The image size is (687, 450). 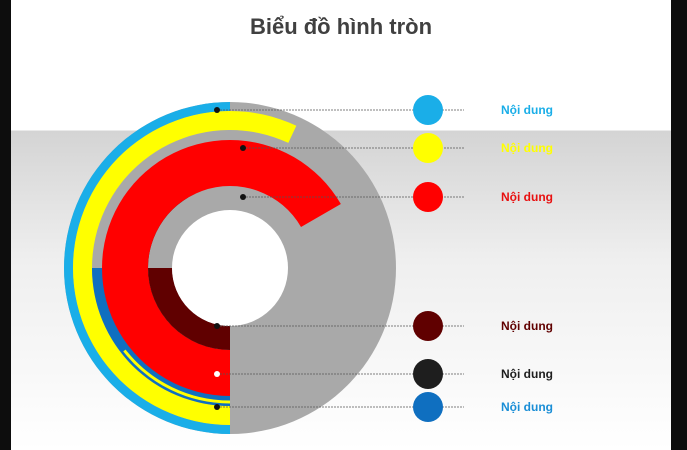 What do you see at coordinates (527, 110) in the screenshot?
I see `legend-label-1: Nội dung` at bounding box center [527, 110].